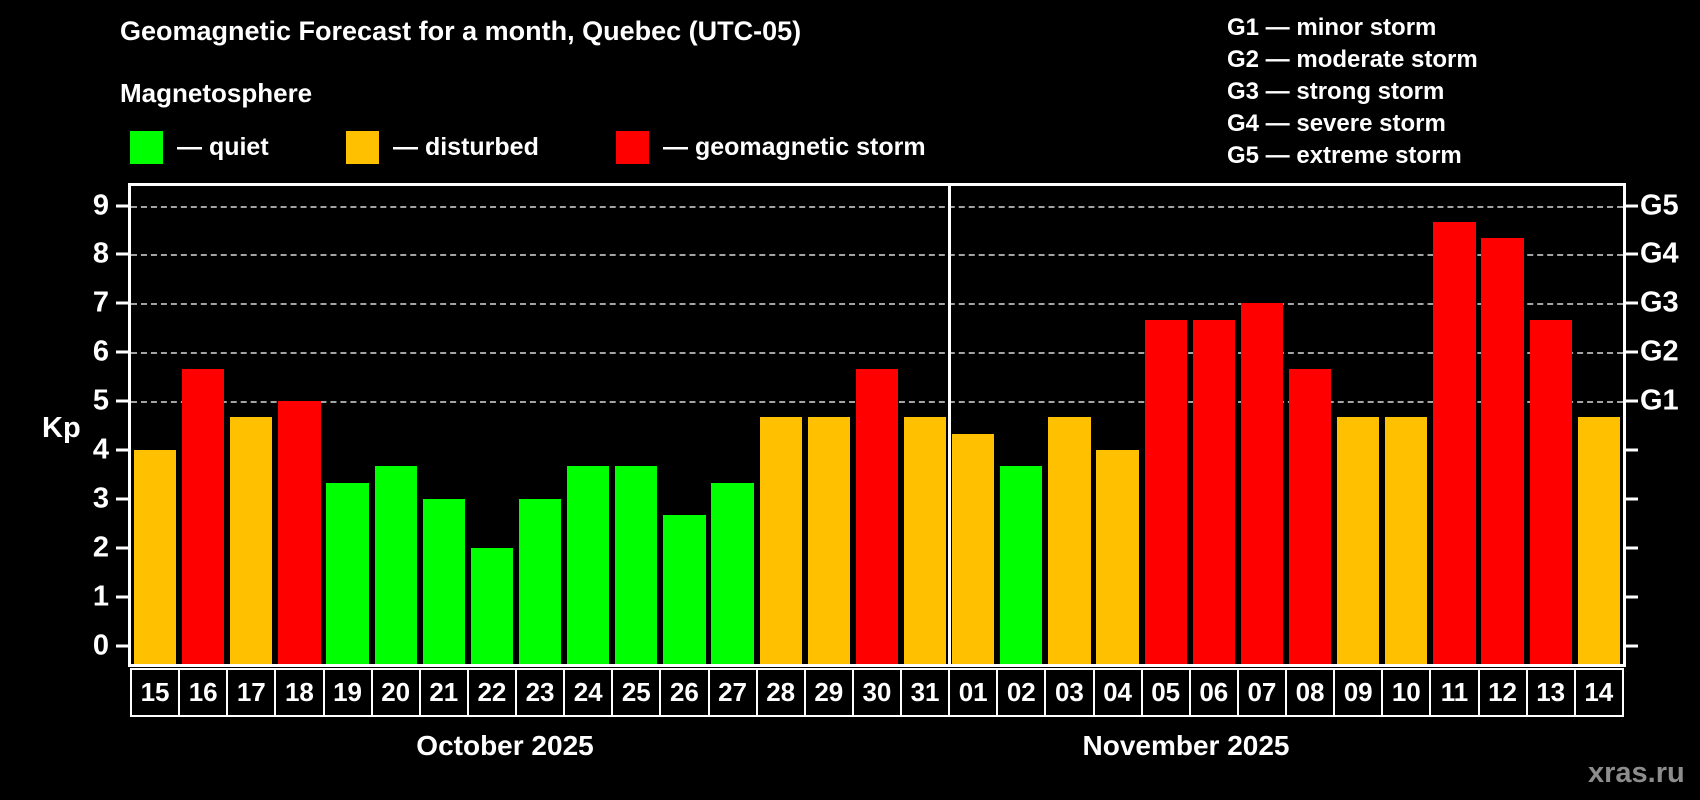 The image size is (1700, 800). What do you see at coordinates (1310, 692) in the screenshot?
I see `day-box-08: 08` at bounding box center [1310, 692].